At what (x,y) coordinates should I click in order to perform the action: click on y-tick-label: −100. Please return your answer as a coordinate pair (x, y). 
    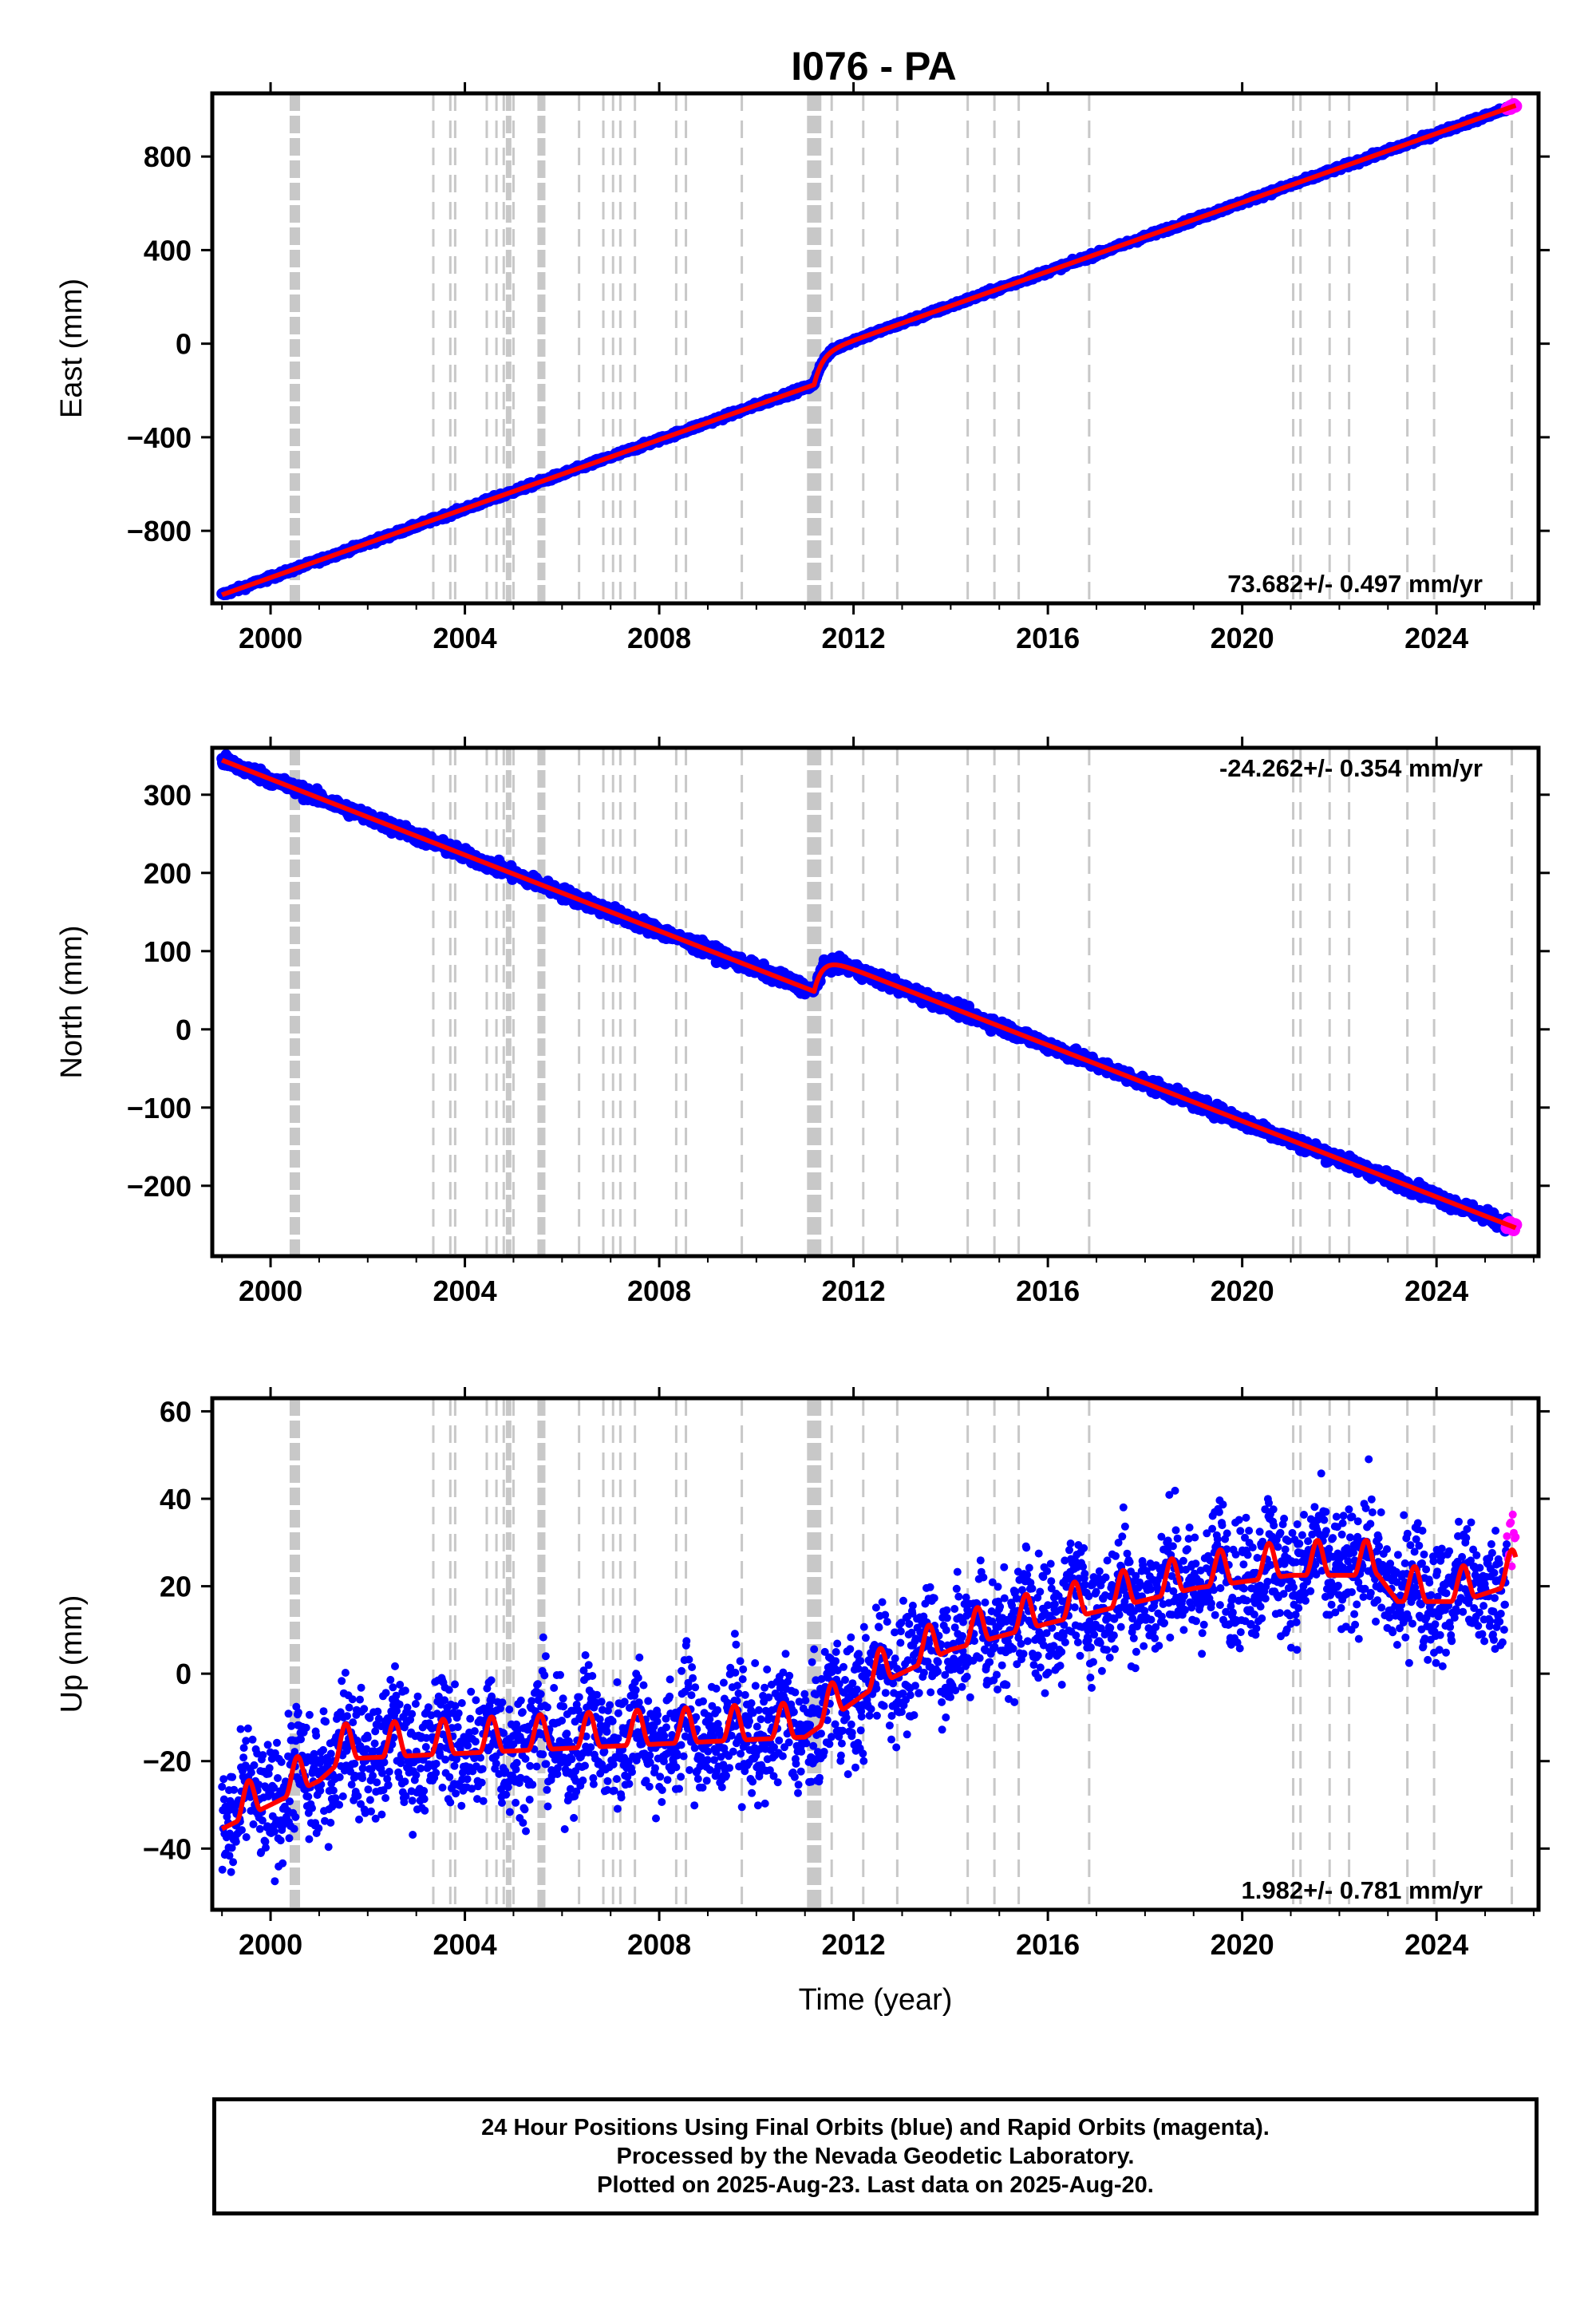
    Looking at the image, I should click on (159, 1108).